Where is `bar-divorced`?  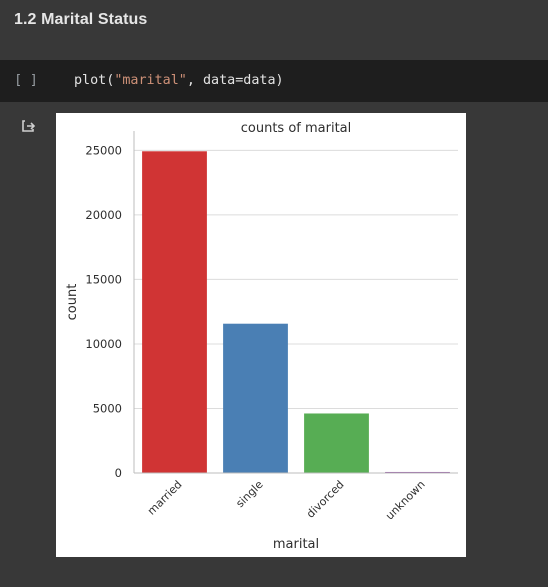
bar-divorced is located at coordinates (336, 443).